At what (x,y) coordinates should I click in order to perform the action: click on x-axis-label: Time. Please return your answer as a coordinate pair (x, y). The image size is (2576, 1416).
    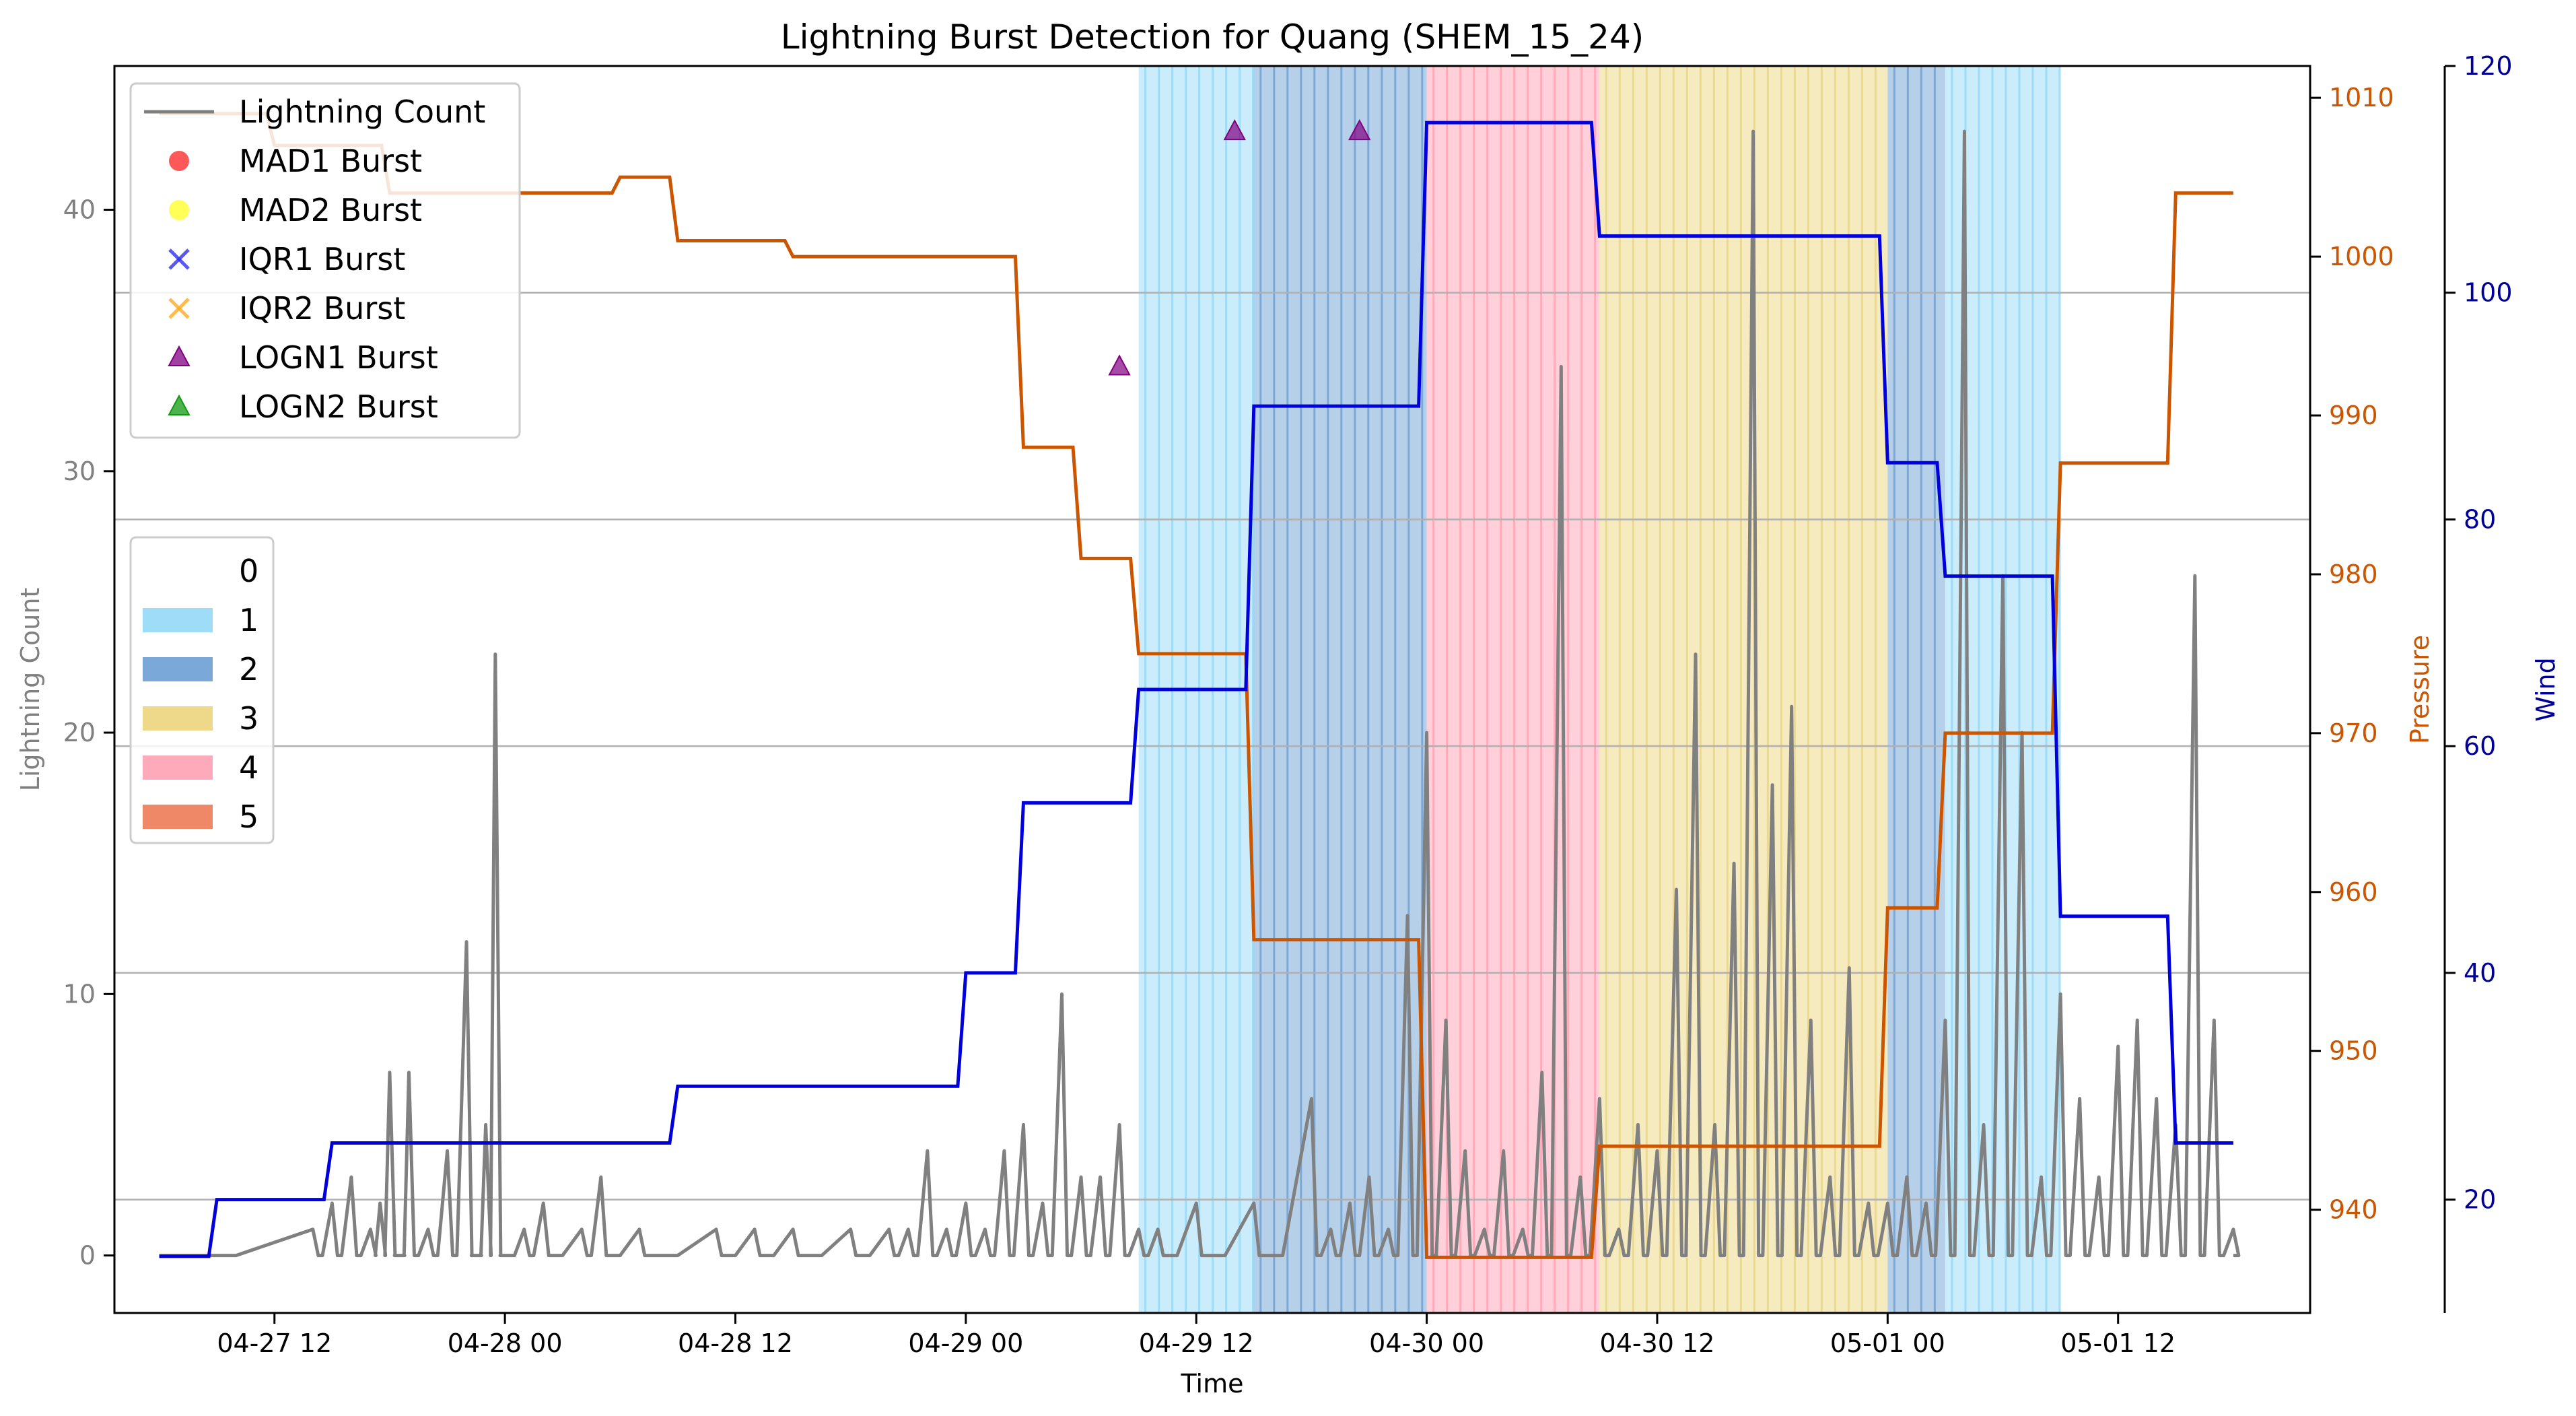
    Looking at the image, I should click on (1212, 1383).